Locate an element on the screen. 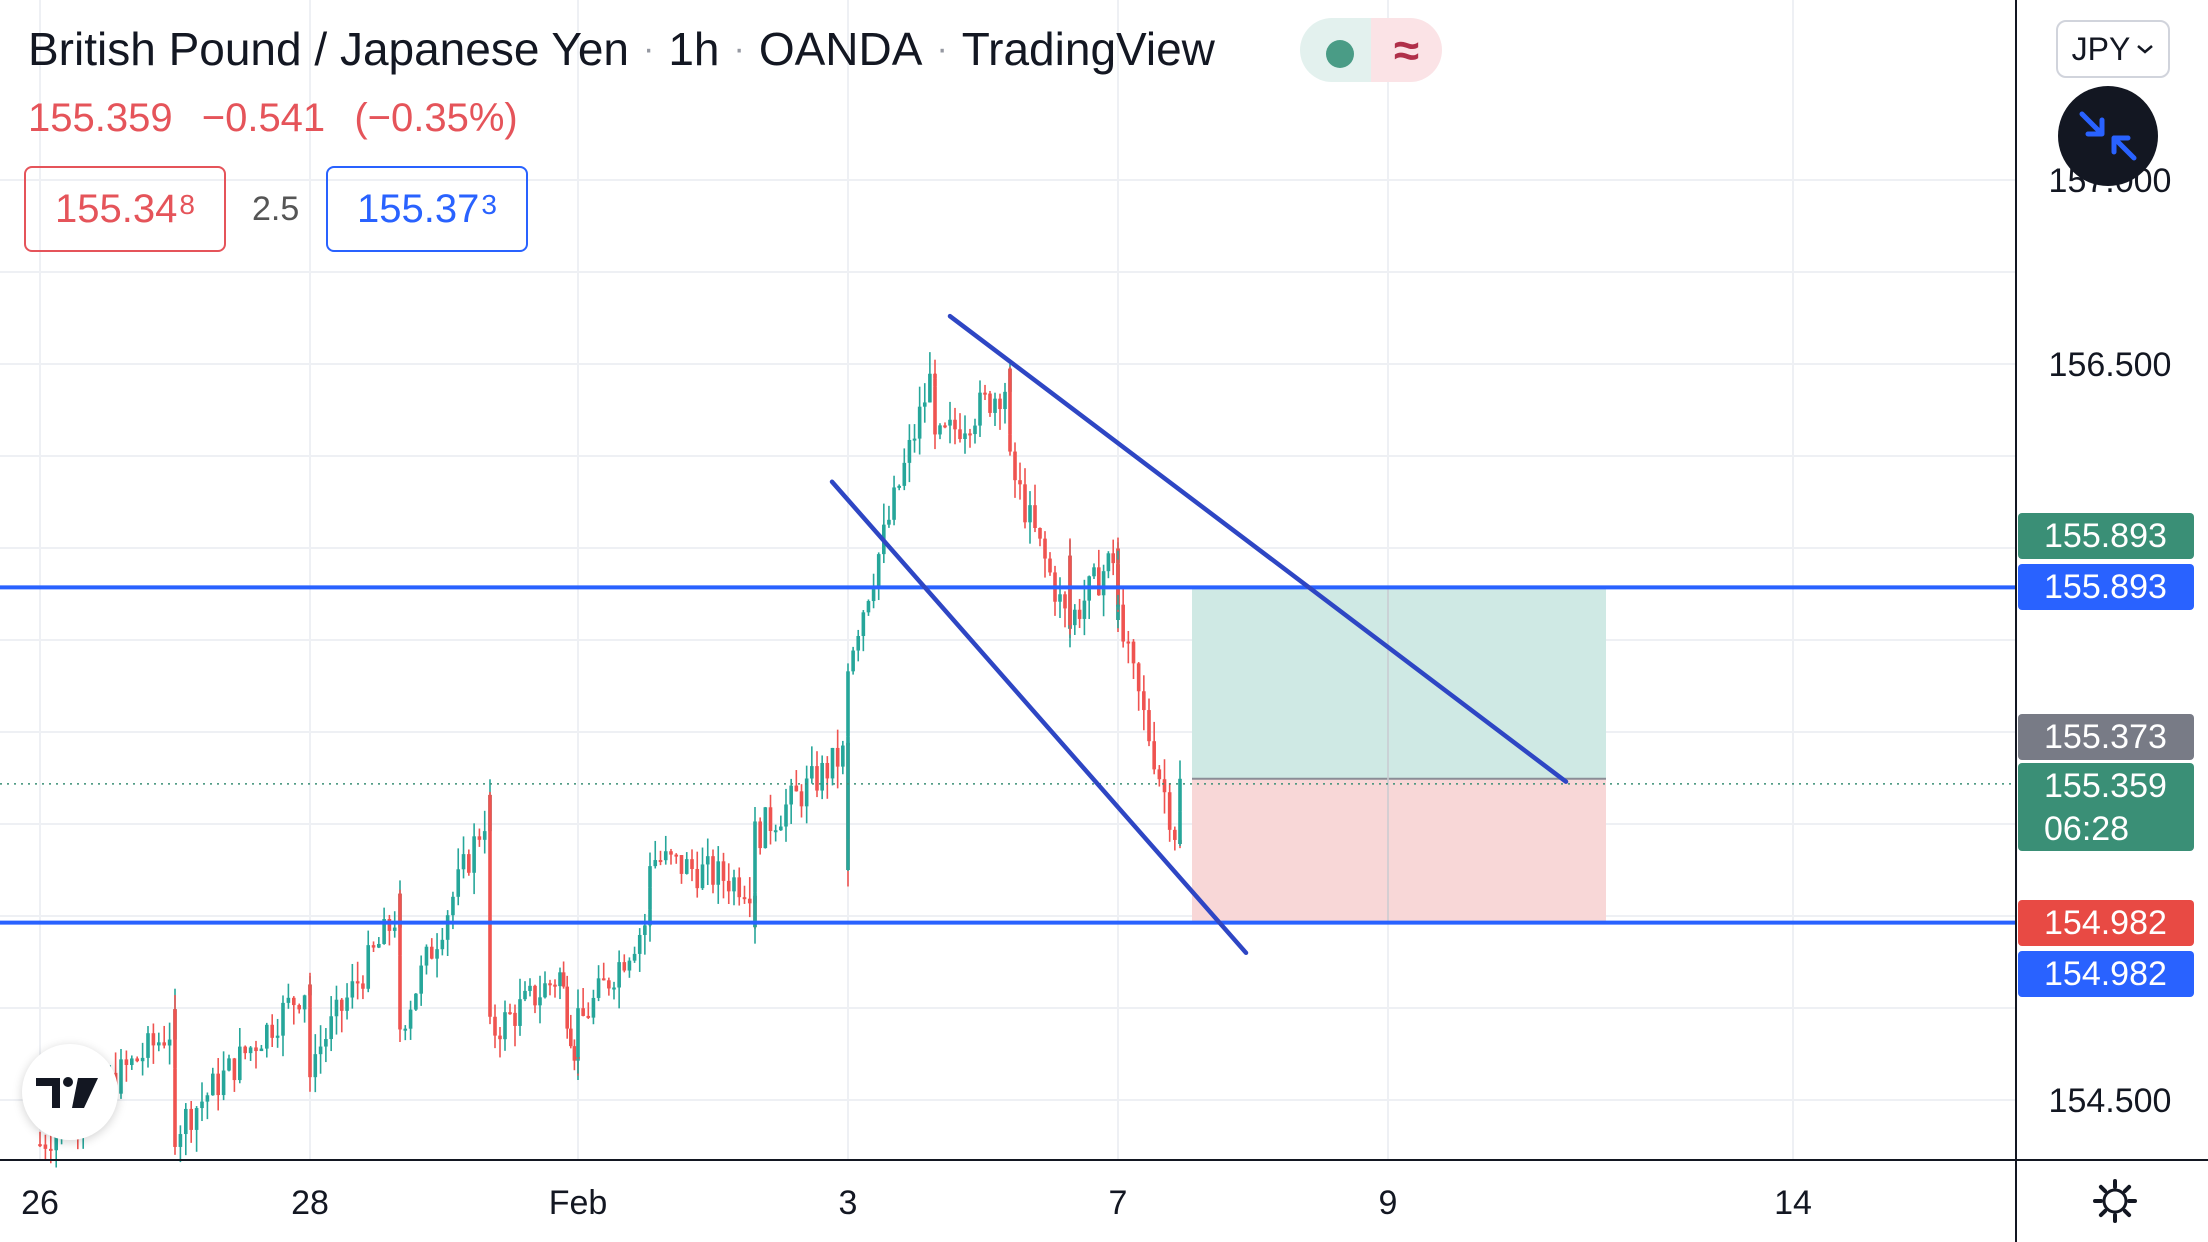 This screenshot has height=1242, width=2208. collapse-arrows-icon is located at coordinates (2108, 136).